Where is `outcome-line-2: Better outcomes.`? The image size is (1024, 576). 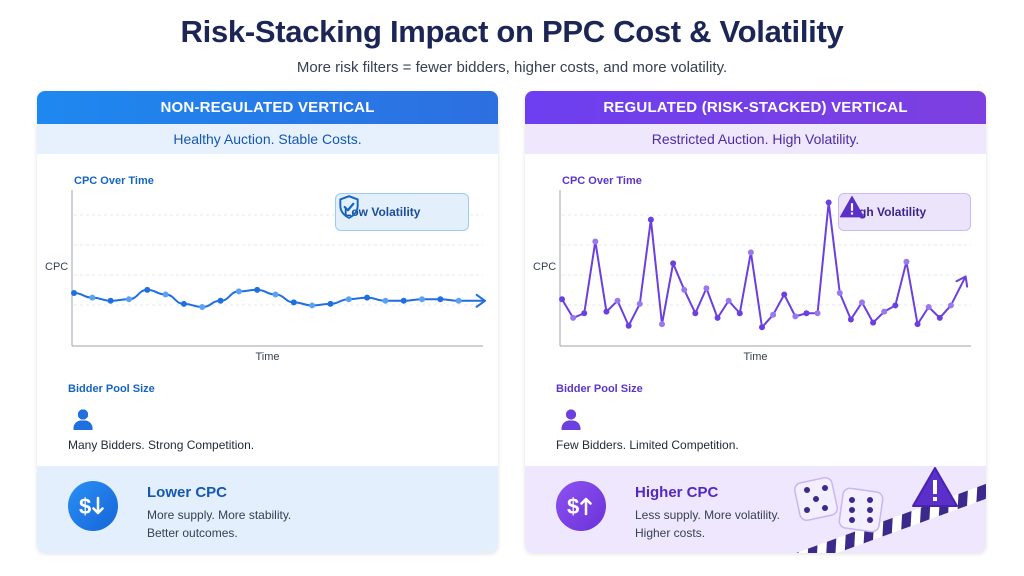
outcome-line-2: Better outcomes. is located at coordinates (192, 533).